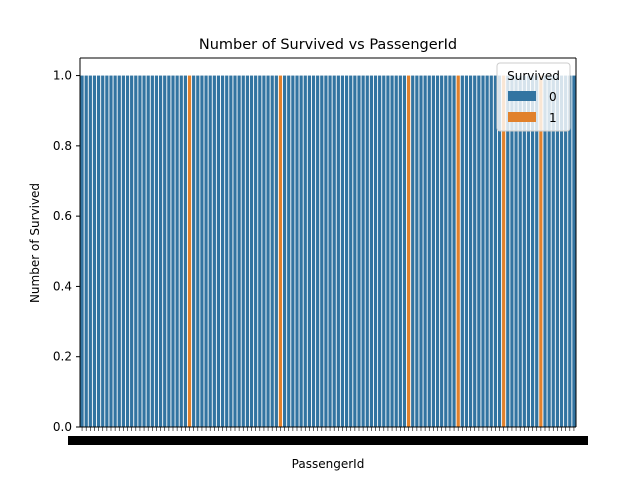  Describe the element at coordinates (62, 286) in the screenshot. I see `y-tick-label: 0.4` at that location.